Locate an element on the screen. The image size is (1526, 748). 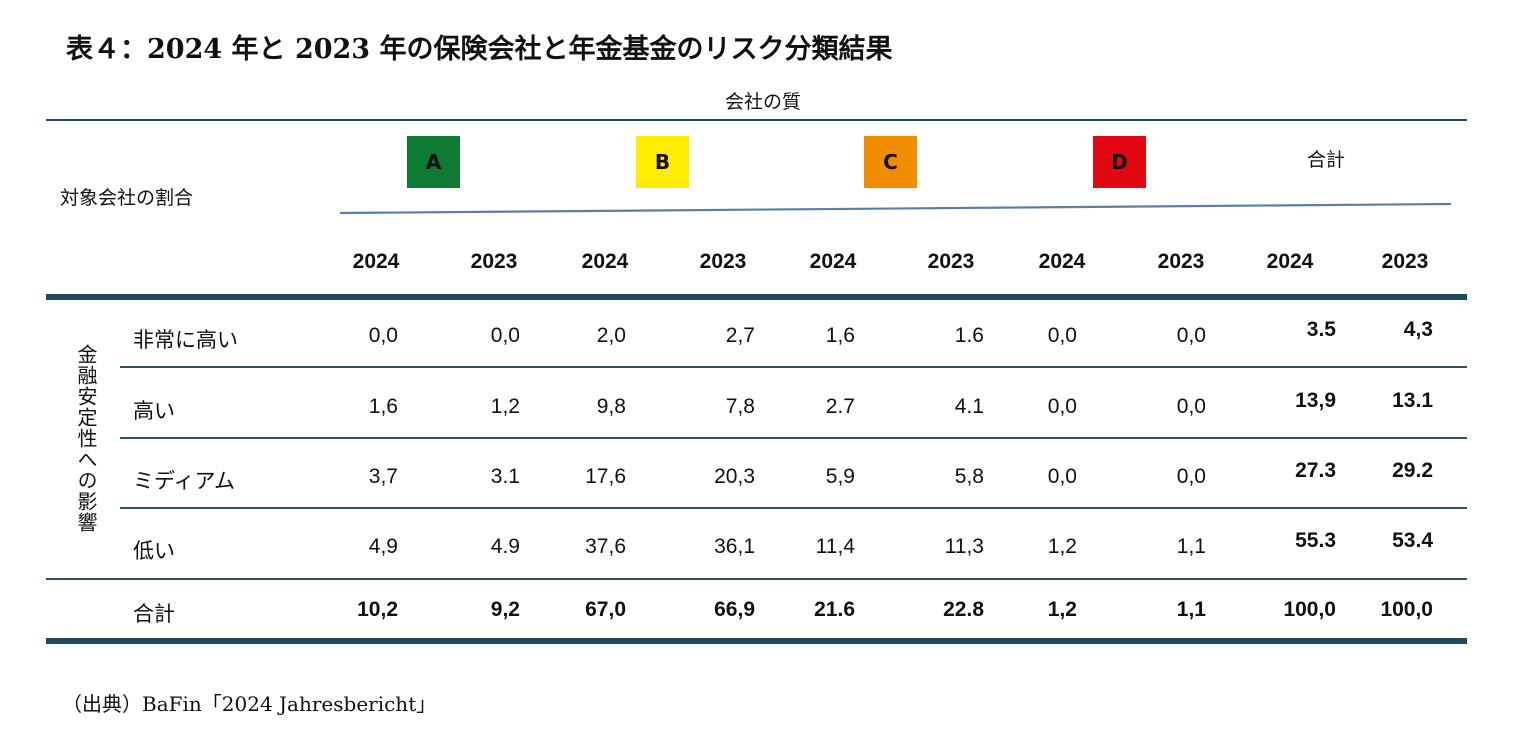
table-cell: 7,8 is located at coordinates (740, 406).